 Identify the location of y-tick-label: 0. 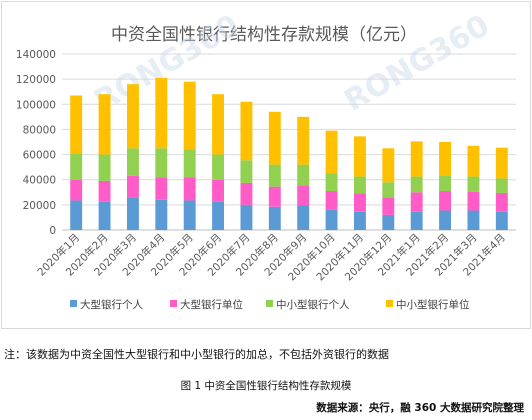
(52, 231).